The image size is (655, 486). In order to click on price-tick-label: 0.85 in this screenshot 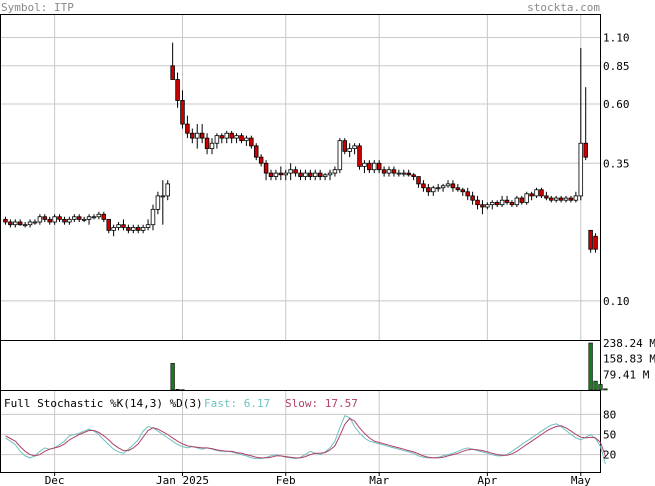, I will do `click(616, 66)`.